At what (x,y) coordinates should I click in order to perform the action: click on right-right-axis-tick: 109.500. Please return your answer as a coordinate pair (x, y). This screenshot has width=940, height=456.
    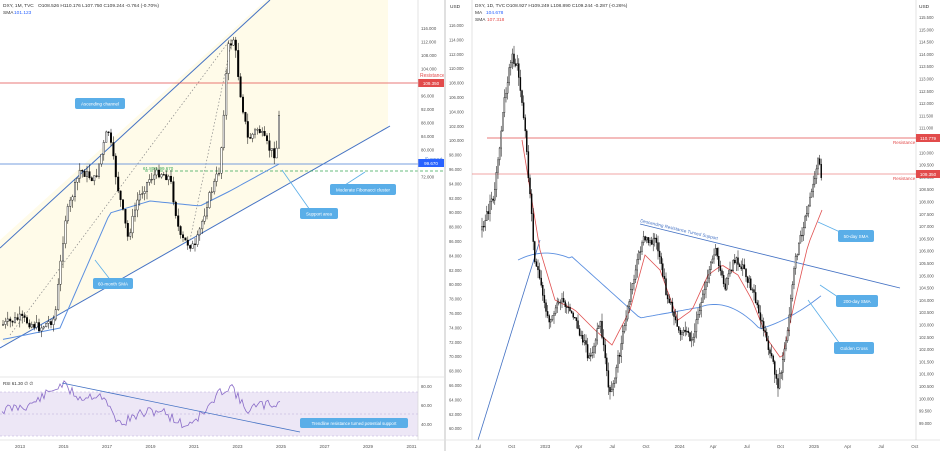
    Looking at the image, I should click on (927, 165).